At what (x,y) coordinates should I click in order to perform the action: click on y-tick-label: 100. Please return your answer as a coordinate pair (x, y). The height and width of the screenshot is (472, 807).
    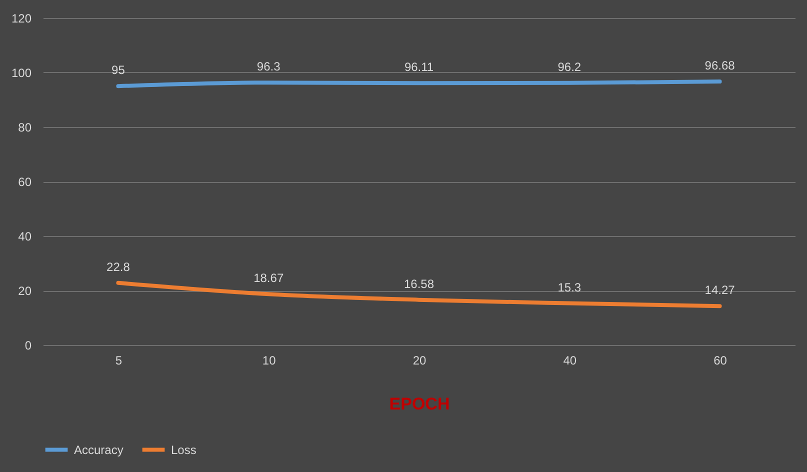
    Looking at the image, I should click on (21, 73).